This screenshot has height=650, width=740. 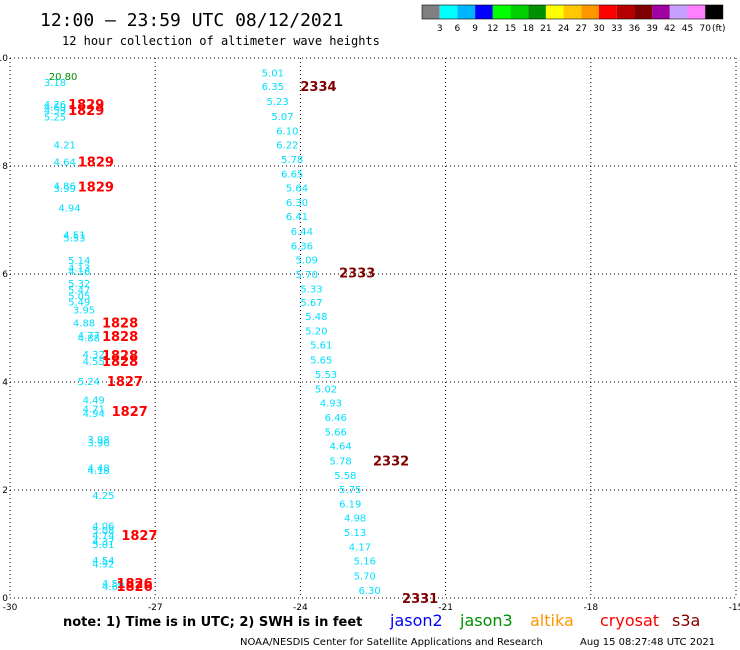 What do you see at coordinates (336, 418) in the screenshot?
I see `data-point-label: 6.46` at bounding box center [336, 418].